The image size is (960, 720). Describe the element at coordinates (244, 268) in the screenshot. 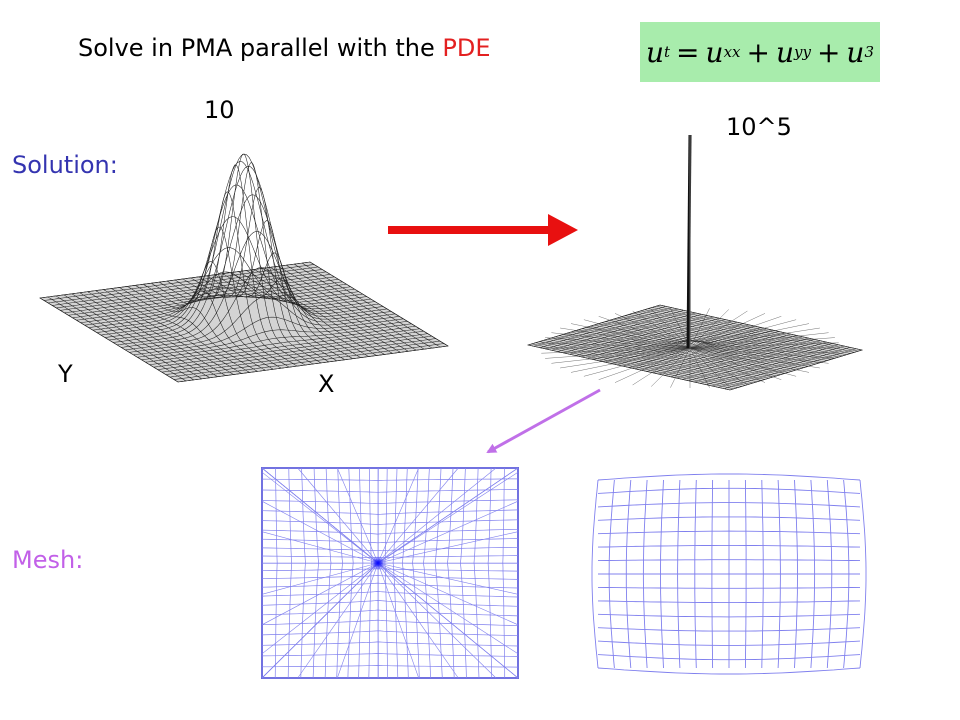

I see `gaussian-surface-plot` at that location.